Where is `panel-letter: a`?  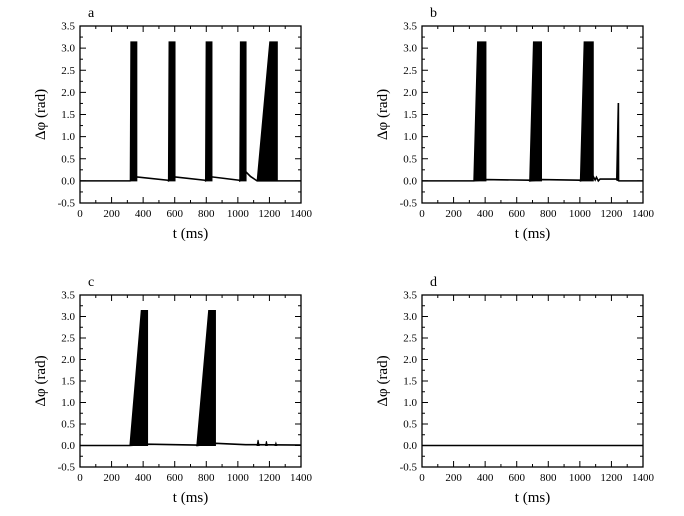 panel-letter: a is located at coordinates (91, 13).